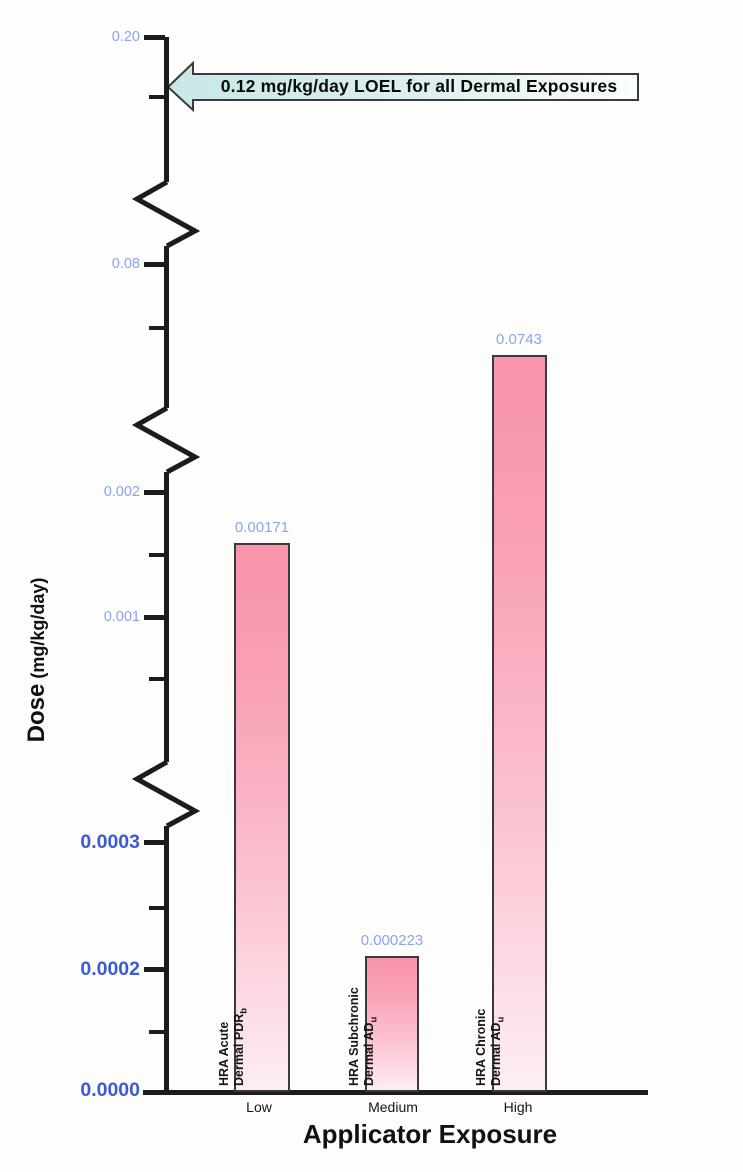 Image resolution: width=743 pixels, height=1172 pixels. What do you see at coordinates (244, 1010) in the screenshot?
I see `bar-description-subscript: b` at bounding box center [244, 1010].